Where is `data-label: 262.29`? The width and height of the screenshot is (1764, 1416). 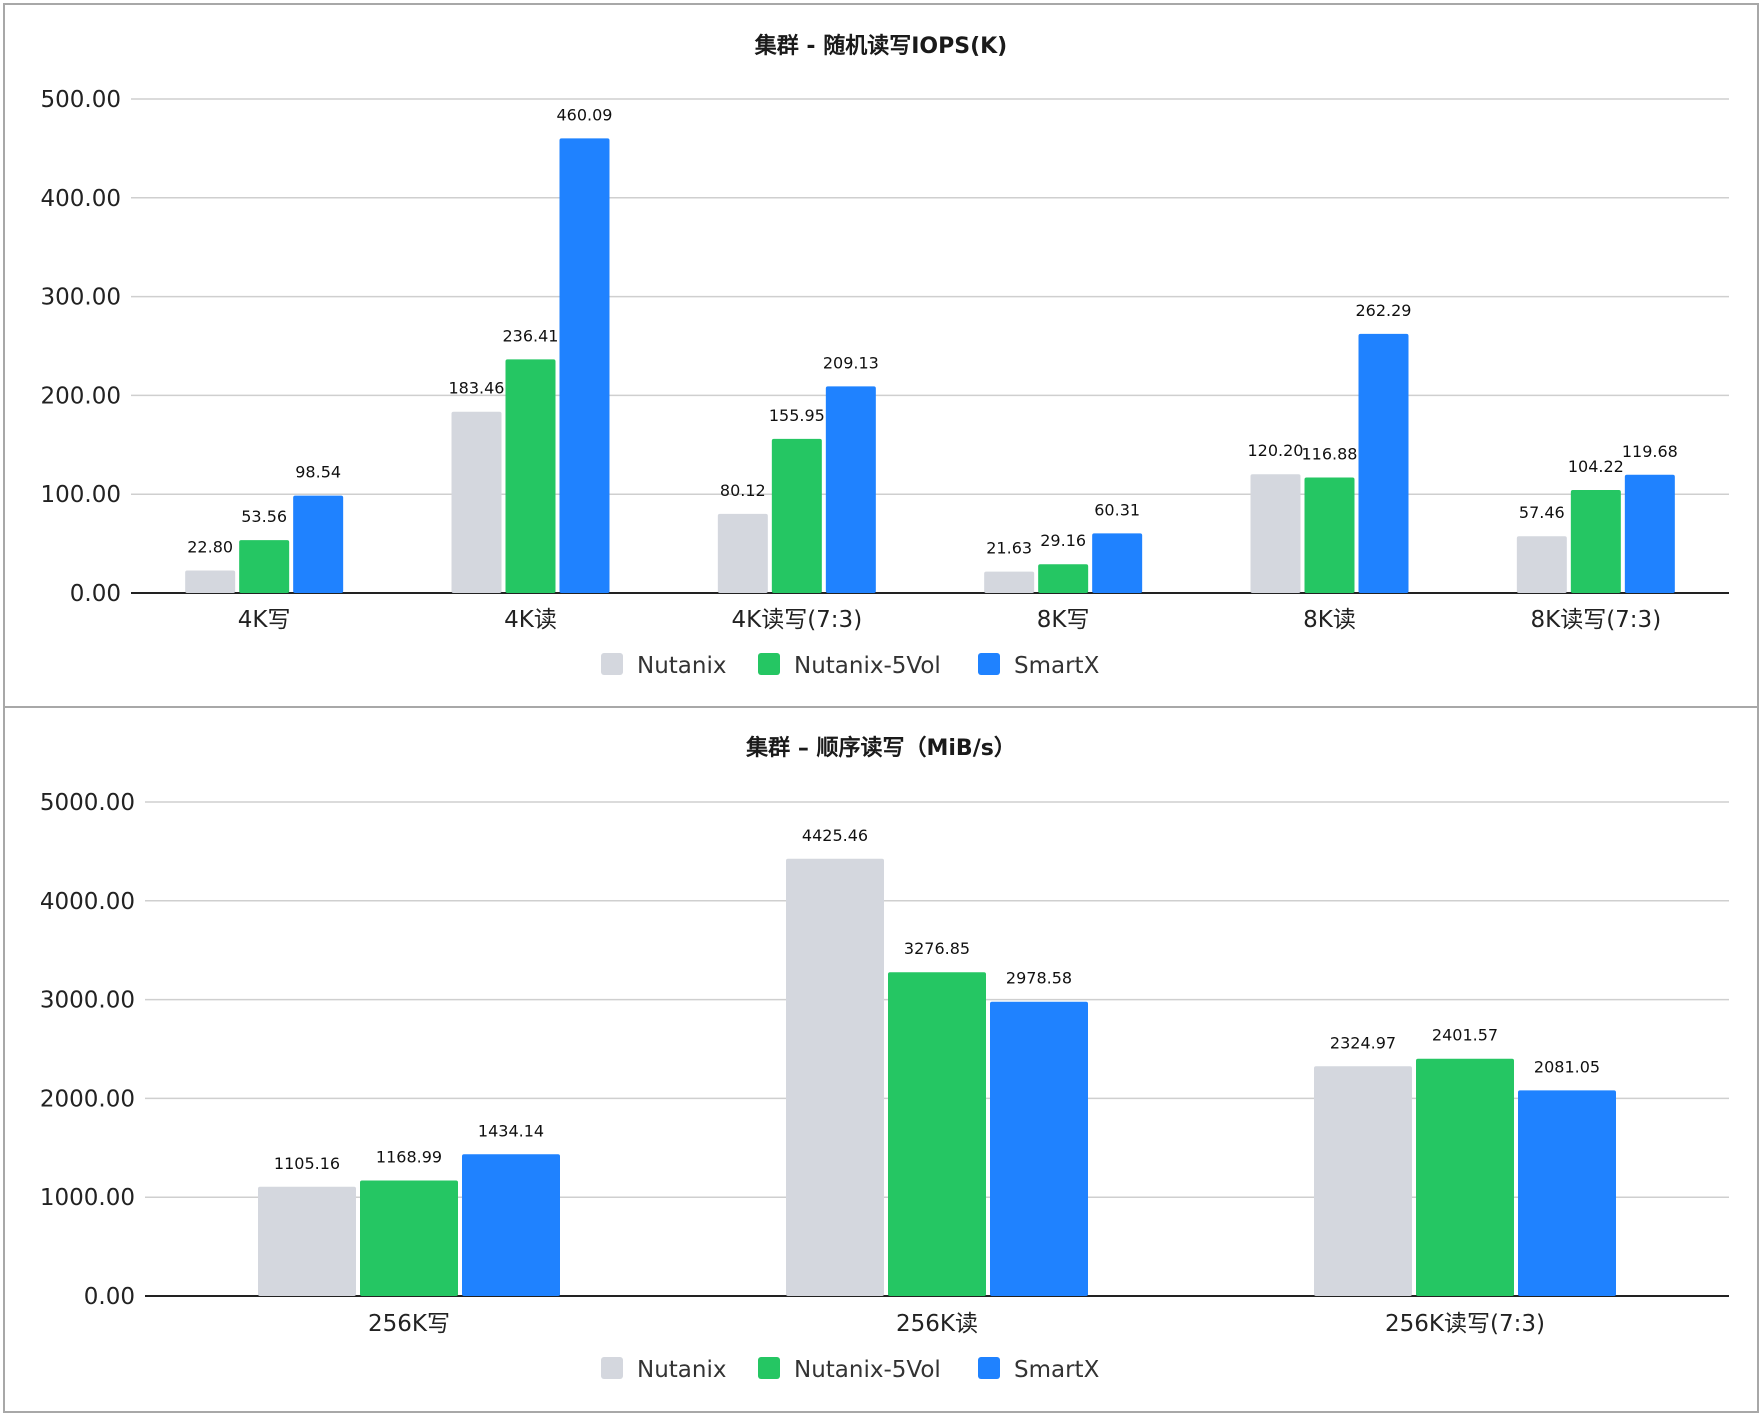
data-label: 262.29 is located at coordinates (1384, 310).